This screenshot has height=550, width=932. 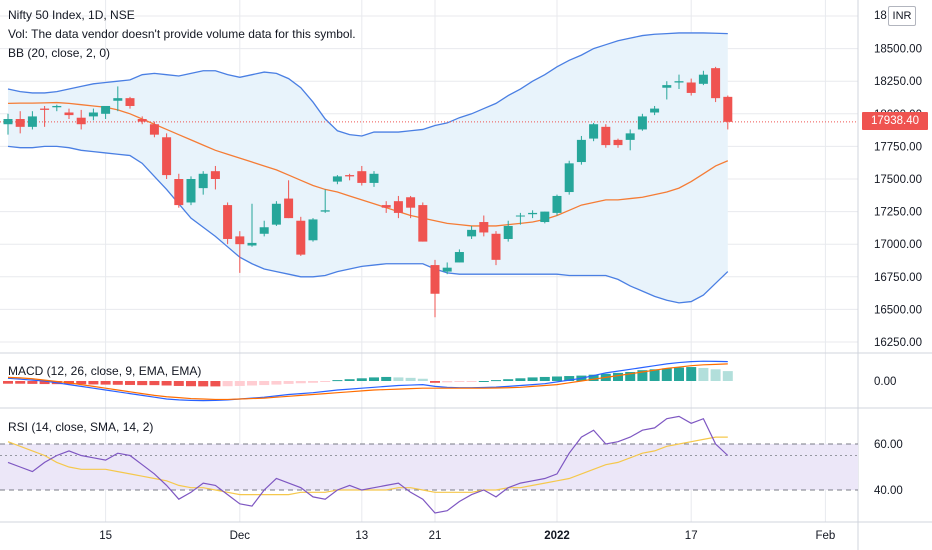 I want to click on rsi-line, so click(x=368, y=464).